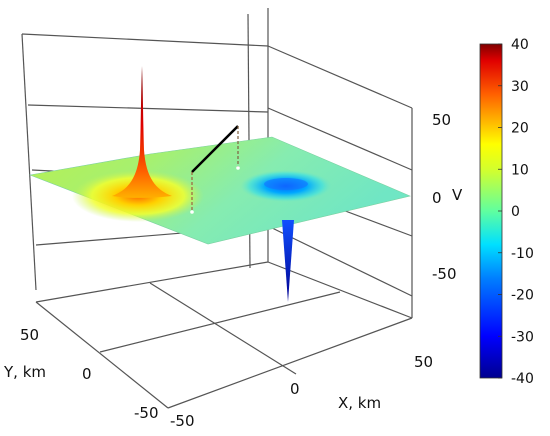 This screenshot has width=550, height=436. I want to click on colorbar-ticks: 40 30 20 10 0 -10 -20 -30 -40, so click(516, 212).